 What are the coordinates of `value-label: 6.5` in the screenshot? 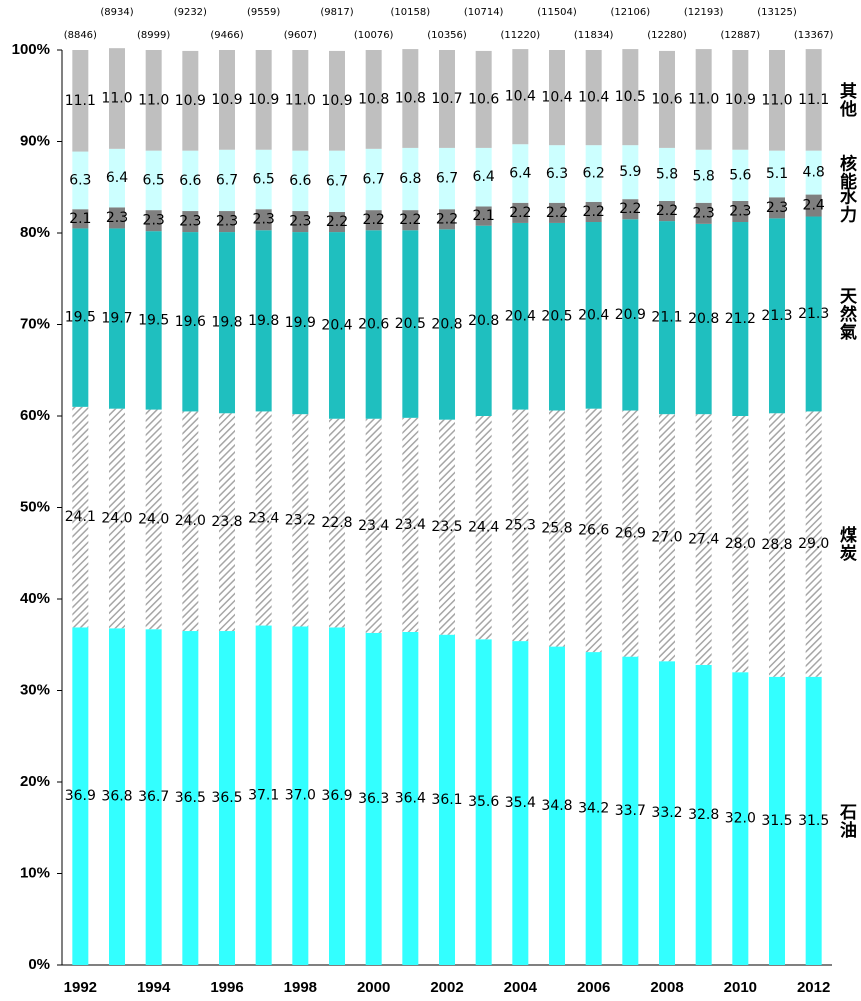 It's located at (154, 180).